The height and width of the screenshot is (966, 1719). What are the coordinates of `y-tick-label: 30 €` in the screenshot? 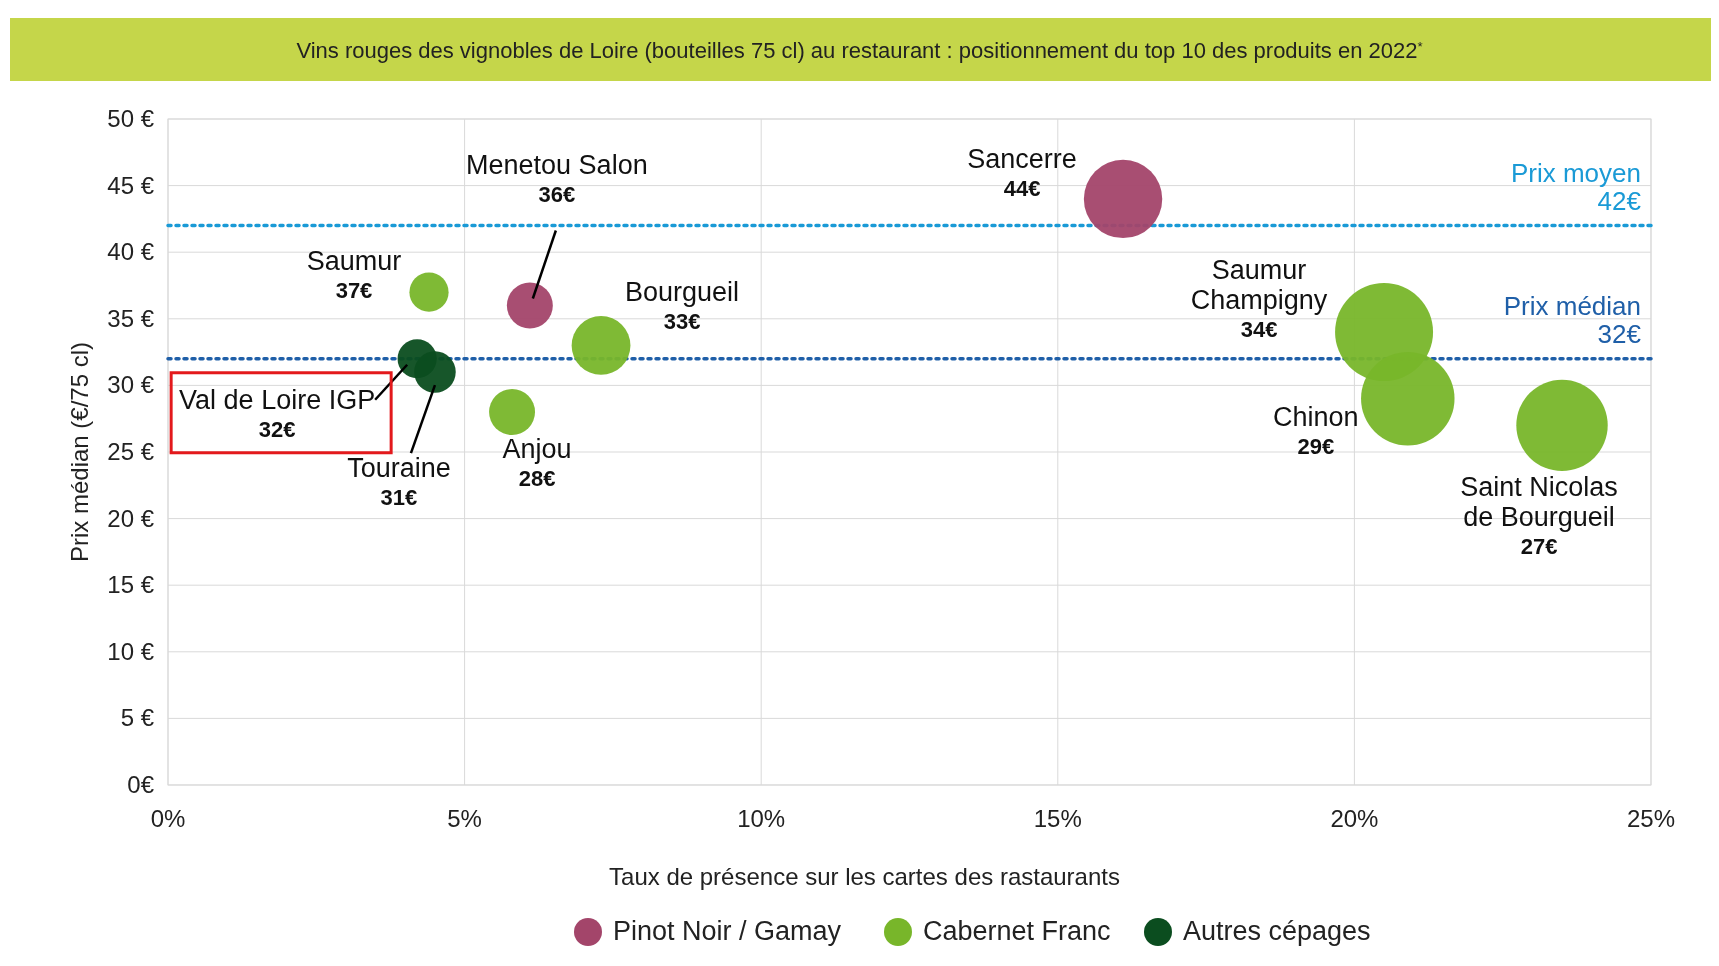 It's located at (131, 385).